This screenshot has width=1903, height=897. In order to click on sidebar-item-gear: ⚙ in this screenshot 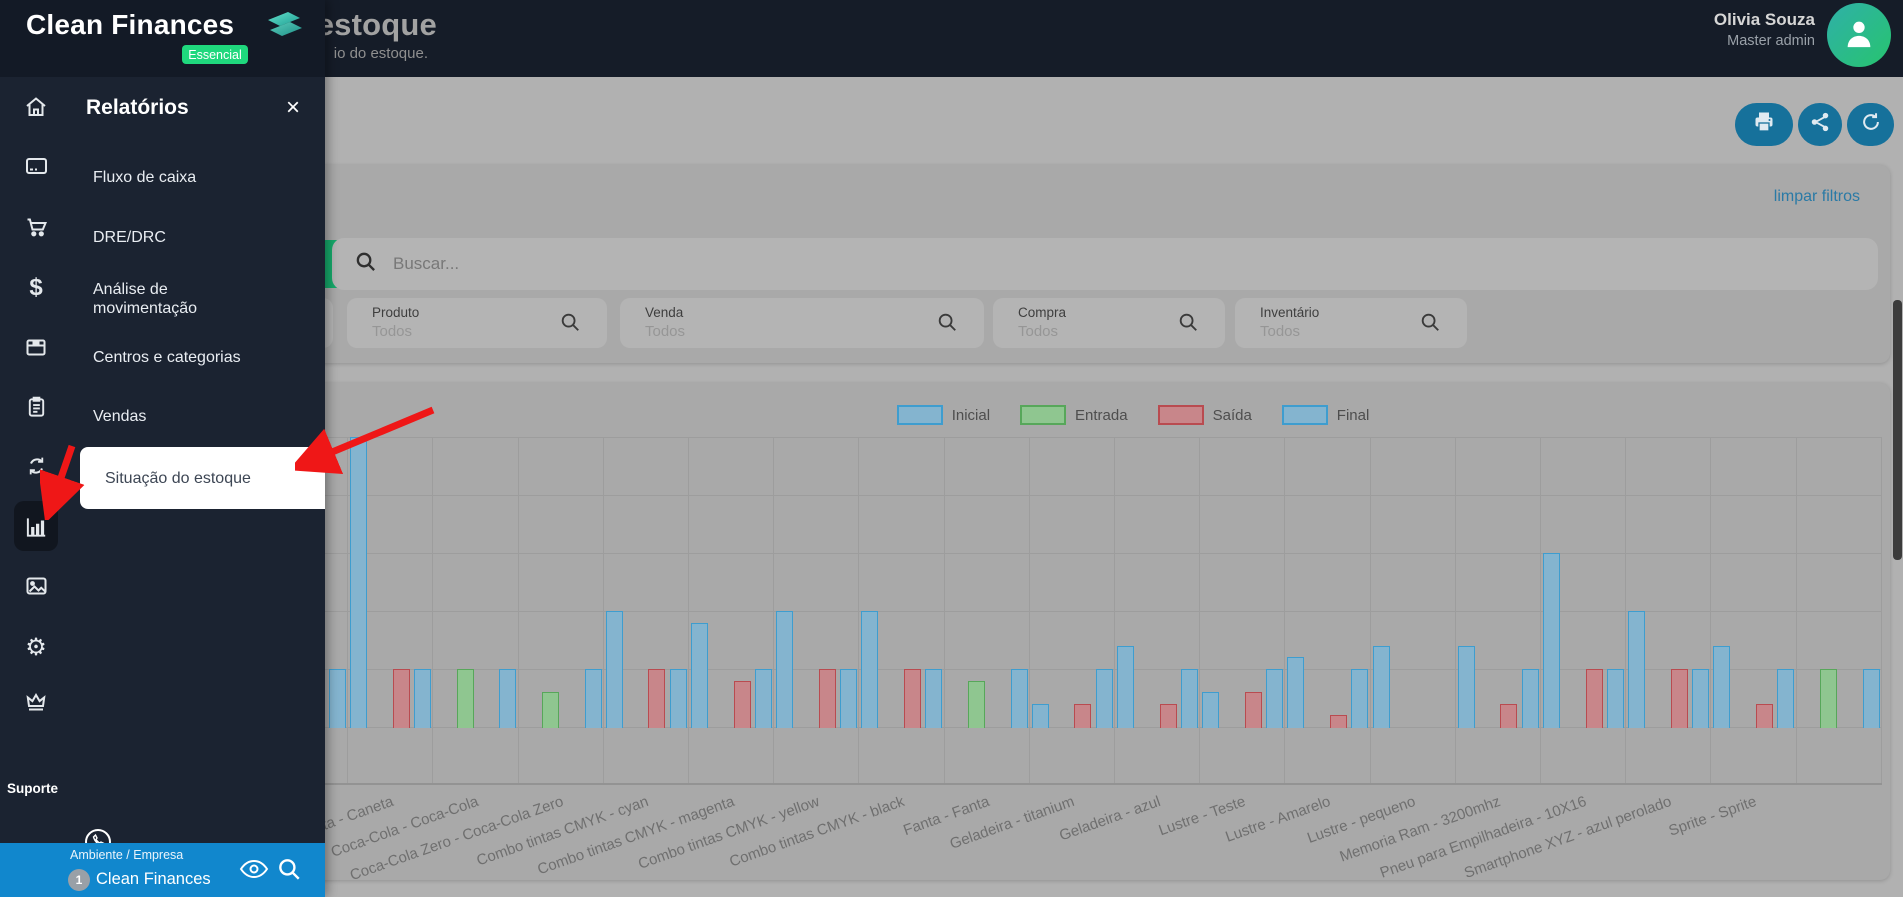, I will do `click(36, 647)`.